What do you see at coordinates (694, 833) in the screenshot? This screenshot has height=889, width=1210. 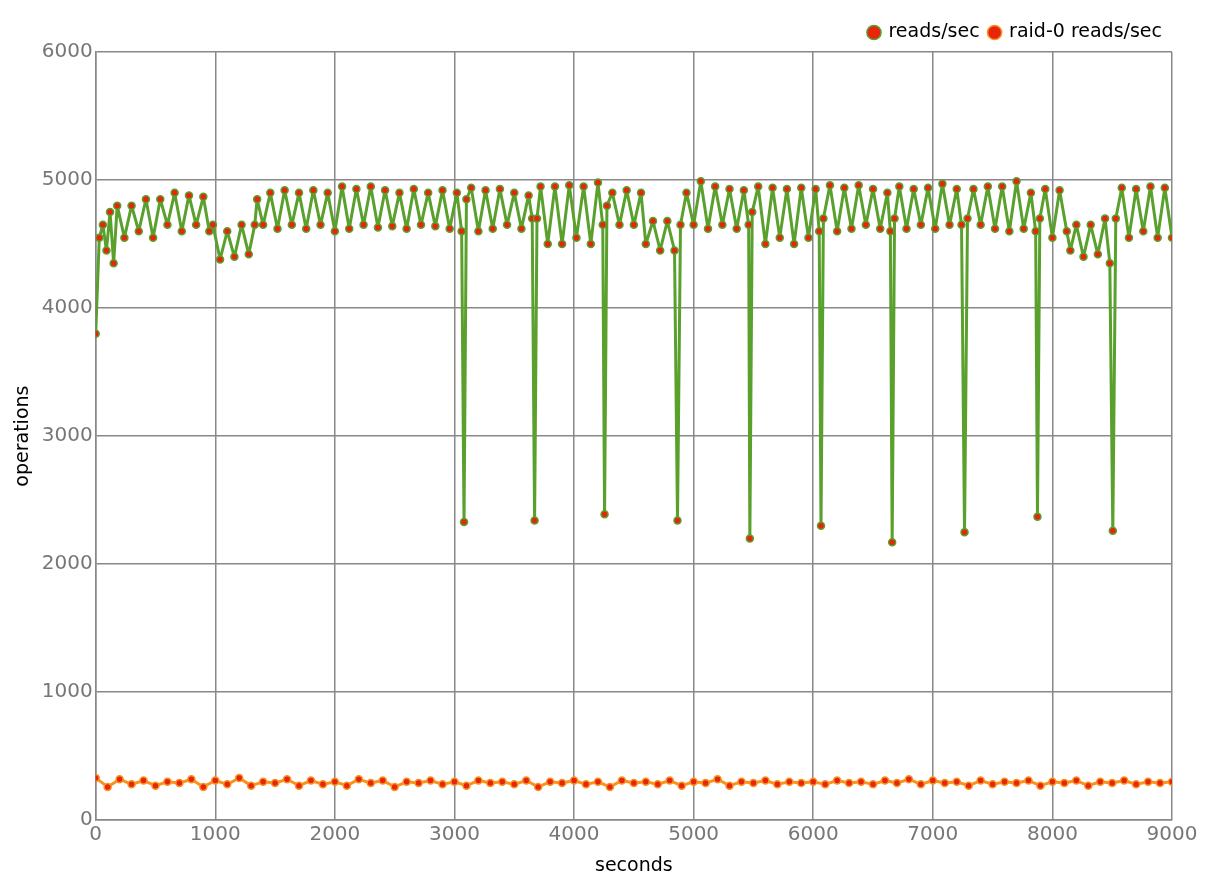 I see `x-tick-label: 5000` at bounding box center [694, 833].